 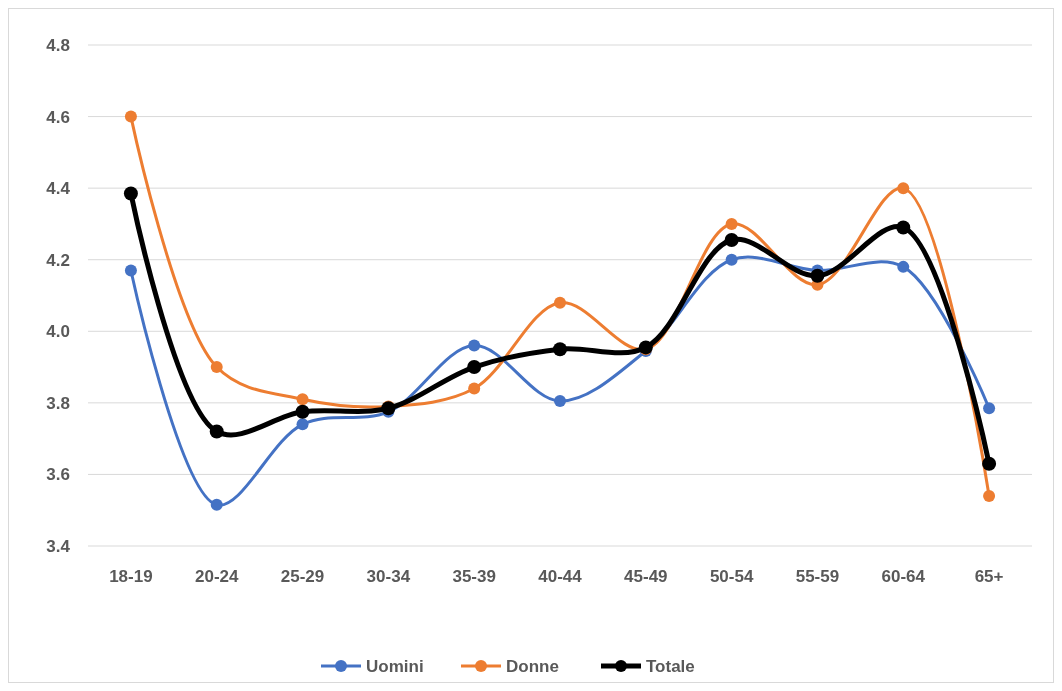 What do you see at coordinates (646, 576) in the screenshot?
I see `x-tick-label: 45-49` at bounding box center [646, 576].